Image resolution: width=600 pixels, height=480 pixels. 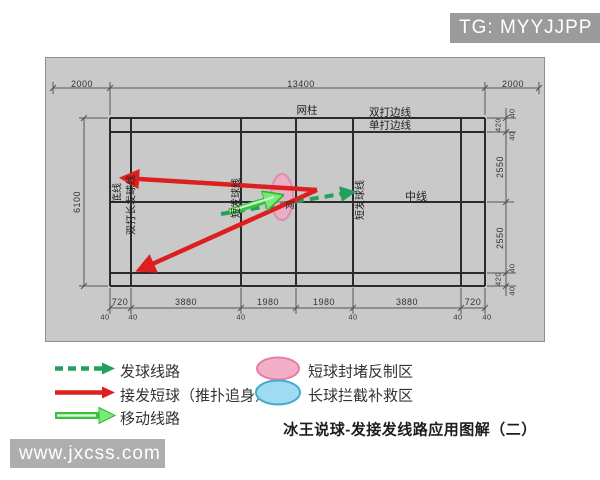 I want to click on short-service-line-right-label: 短发球线, so click(x=361, y=200).